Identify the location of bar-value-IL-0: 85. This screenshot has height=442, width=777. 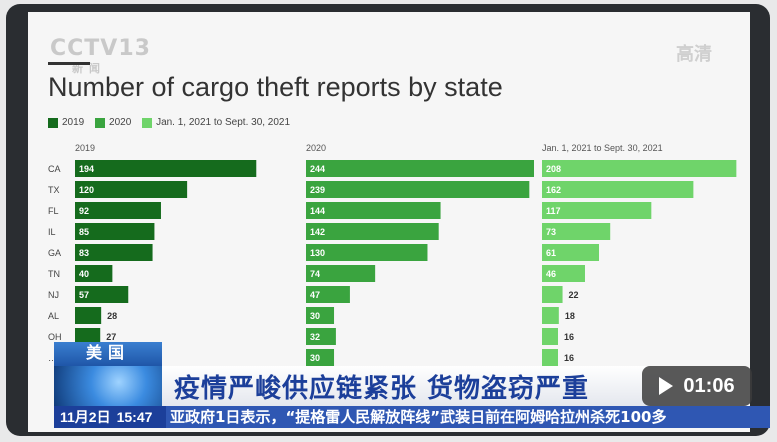
(84, 232).